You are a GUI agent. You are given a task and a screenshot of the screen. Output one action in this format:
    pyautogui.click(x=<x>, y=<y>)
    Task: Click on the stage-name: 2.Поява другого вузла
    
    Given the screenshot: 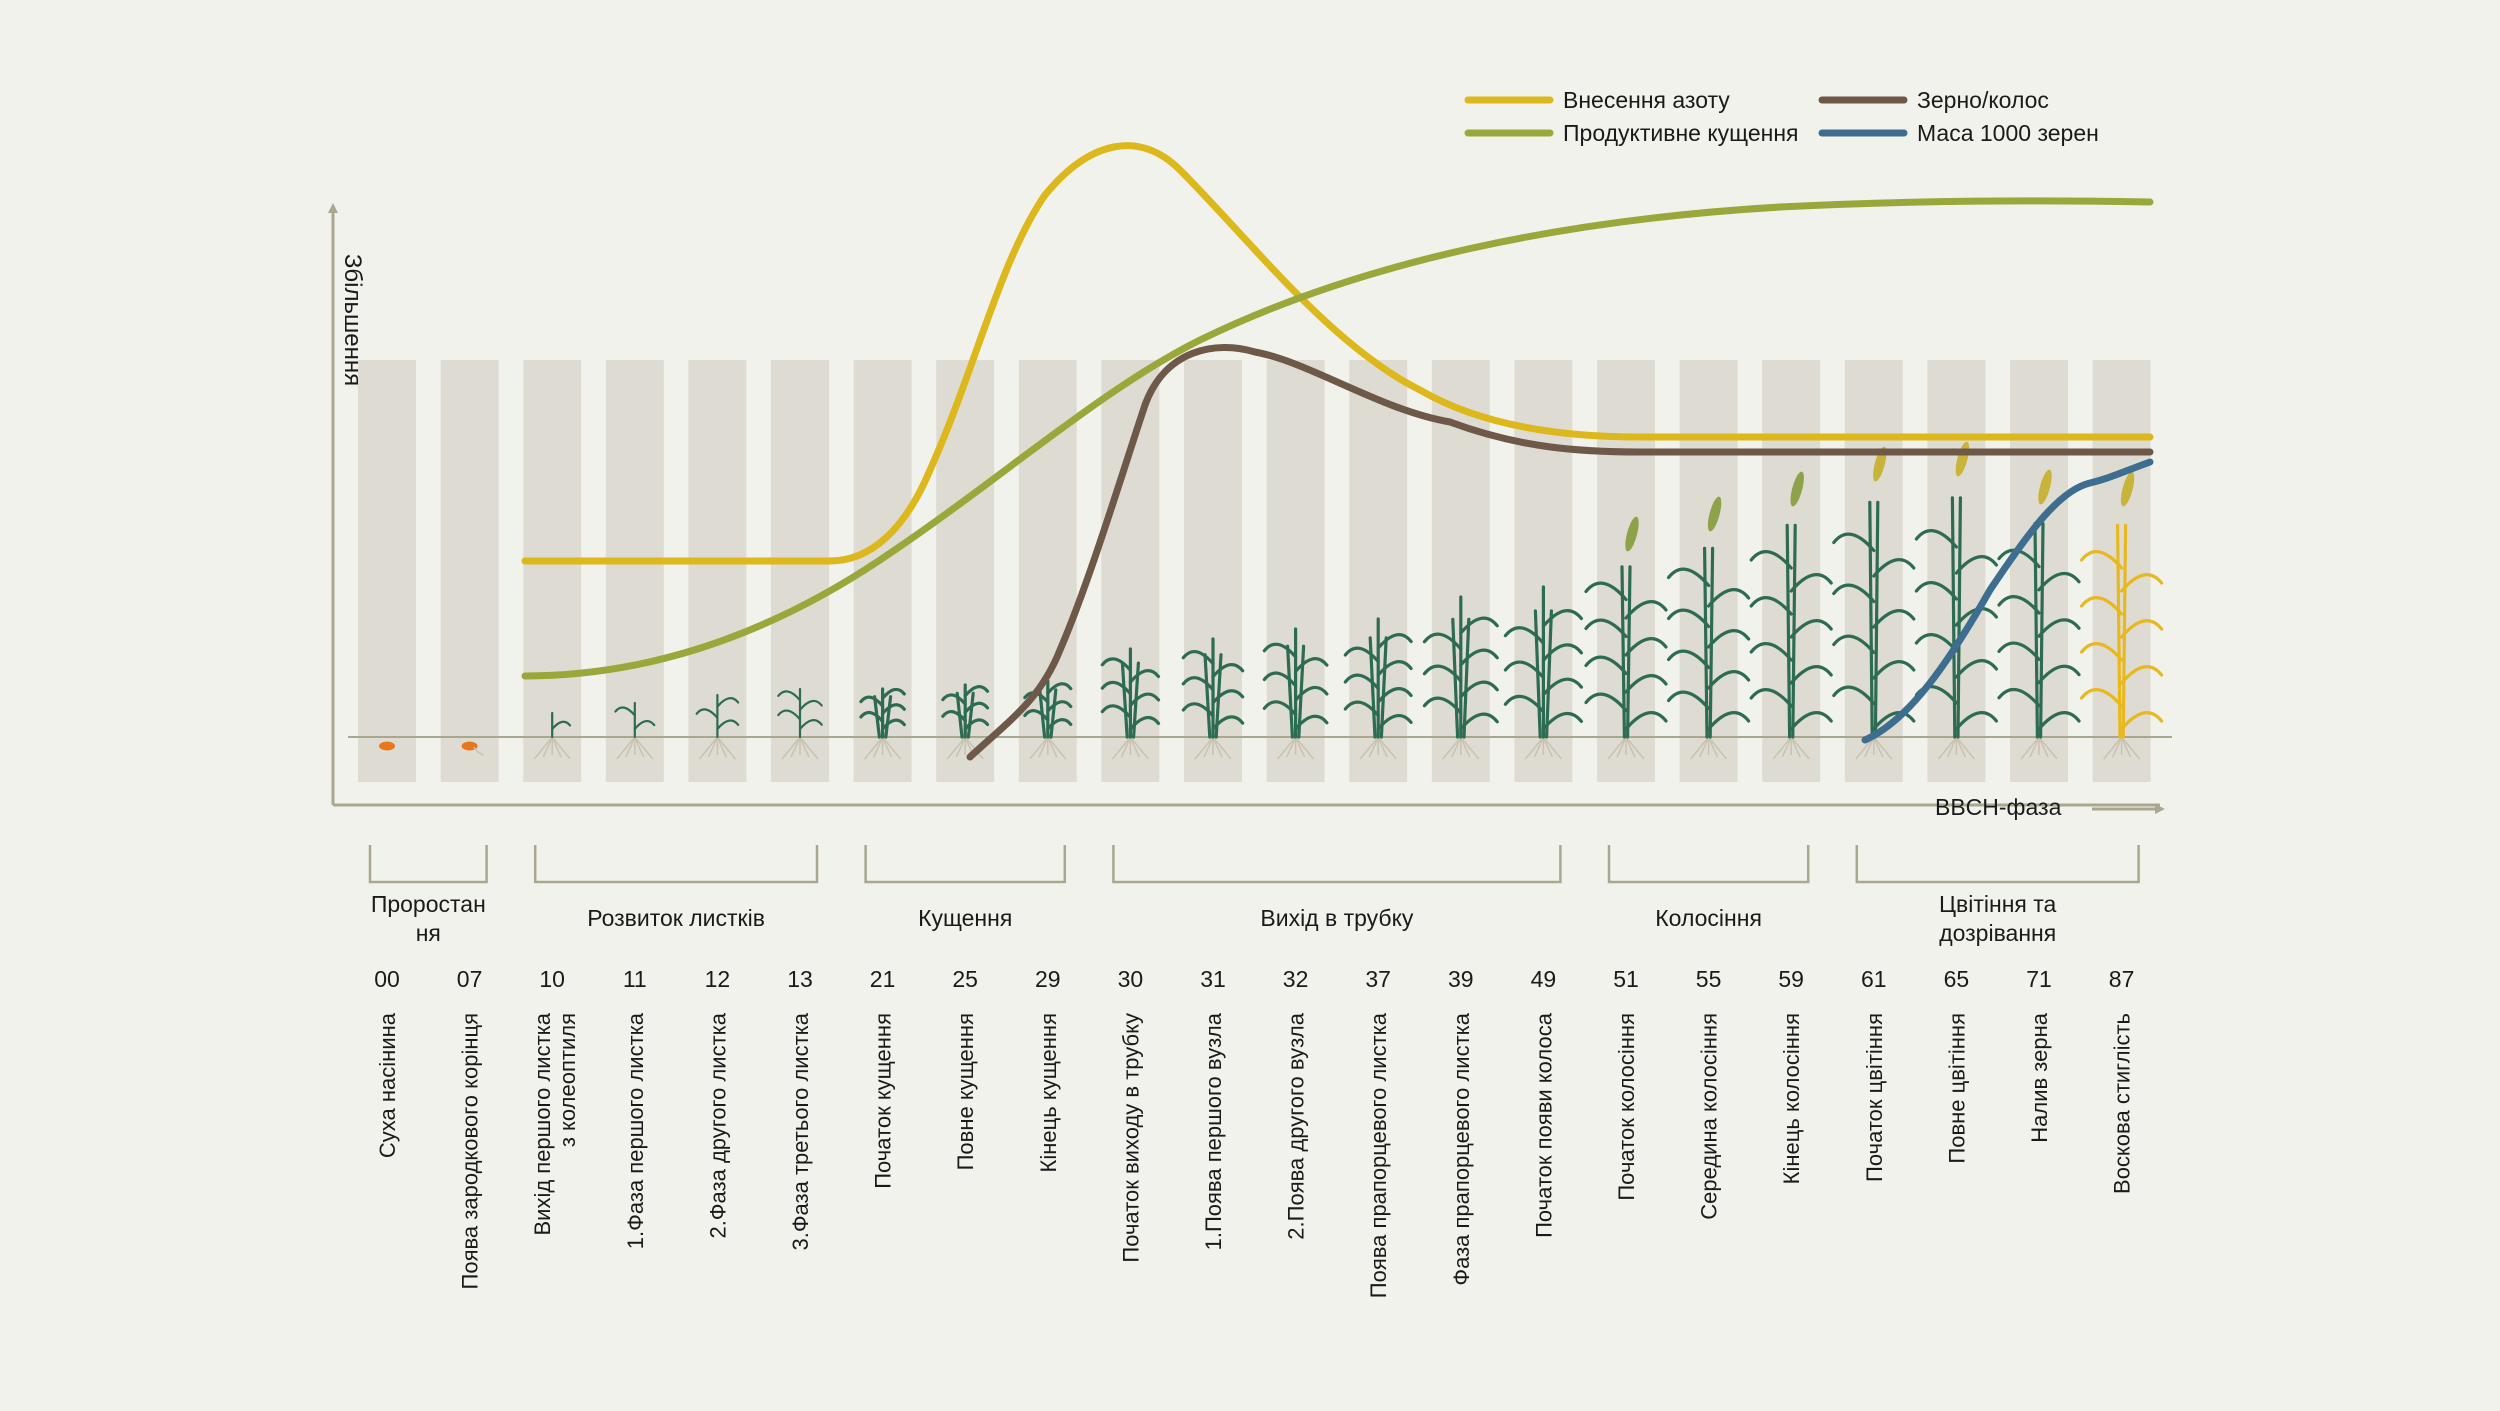 What is the action you would take?
    pyautogui.click(x=1296, y=1125)
    